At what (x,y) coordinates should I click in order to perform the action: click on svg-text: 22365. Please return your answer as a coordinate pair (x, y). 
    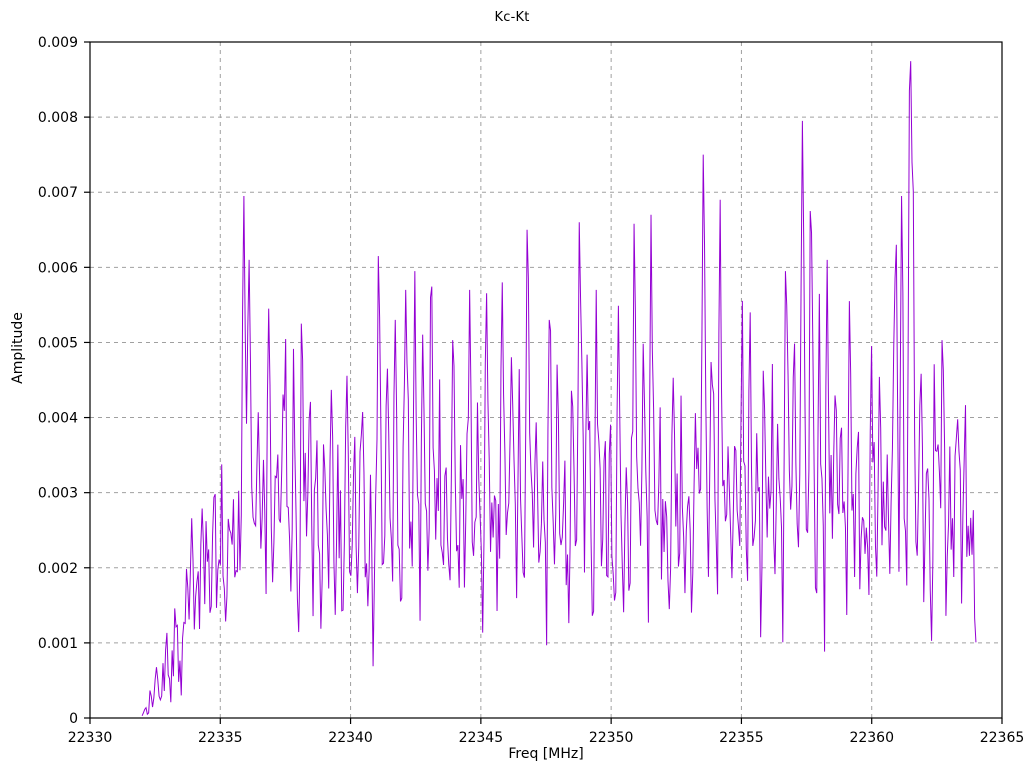
    Looking at the image, I should click on (1002, 738).